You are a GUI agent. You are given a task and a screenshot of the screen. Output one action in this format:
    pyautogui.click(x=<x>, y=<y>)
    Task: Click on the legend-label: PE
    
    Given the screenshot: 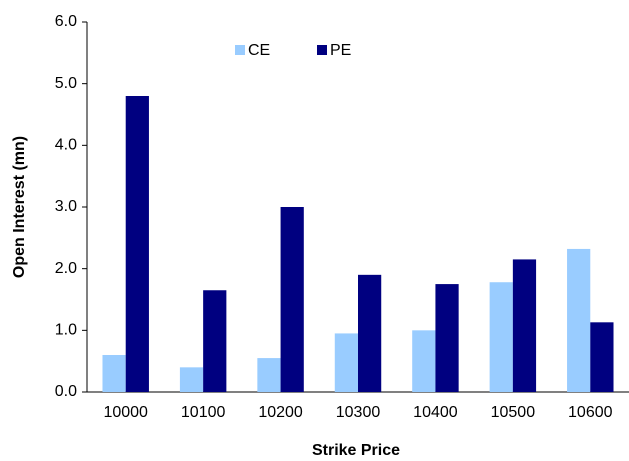 What is the action you would take?
    pyautogui.click(x=340, y=50)
    